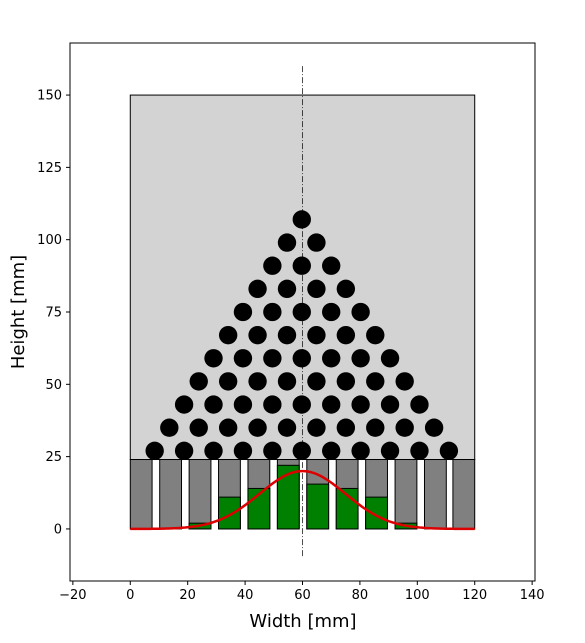 Image resolution: width=585 pixels, height=643 pixels. What do you see at coordinates (532, 595) in the screenshot?
I see `x-tick-label-140: 140` at bounding box center [532, 595].